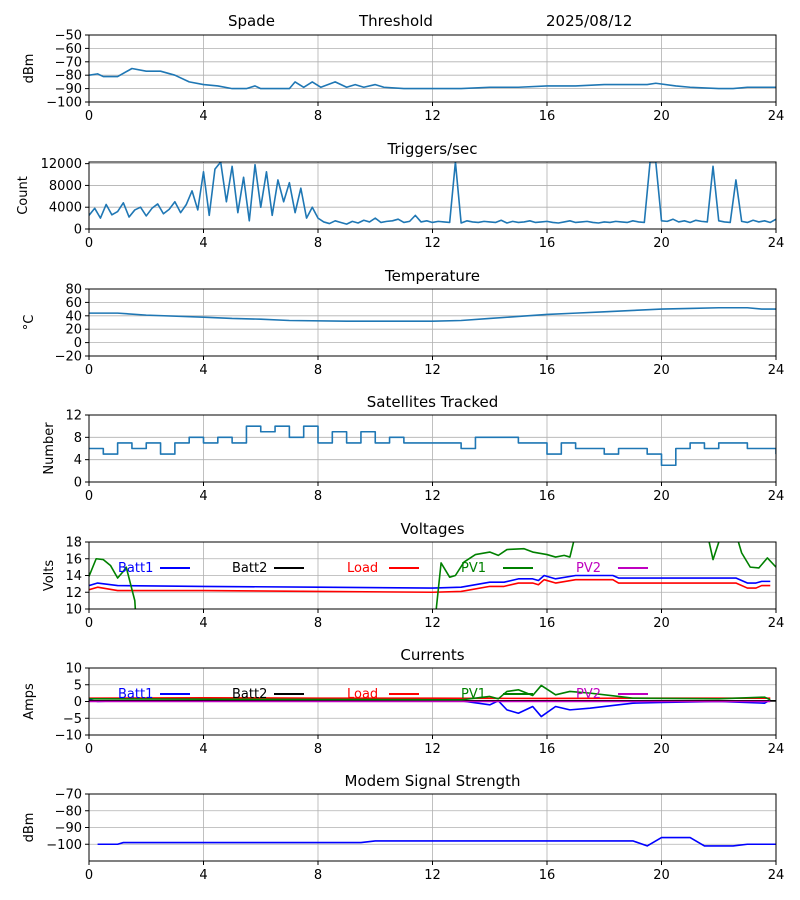 The height and width of the screenshot is (900, 800). I want to click on y-tick-label: 8, so click(78, 438).